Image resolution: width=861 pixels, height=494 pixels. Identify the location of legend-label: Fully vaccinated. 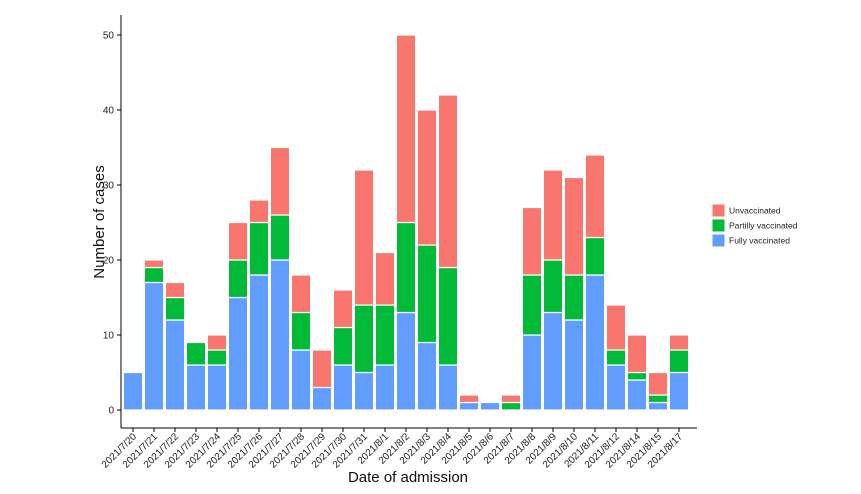
(759, 241).